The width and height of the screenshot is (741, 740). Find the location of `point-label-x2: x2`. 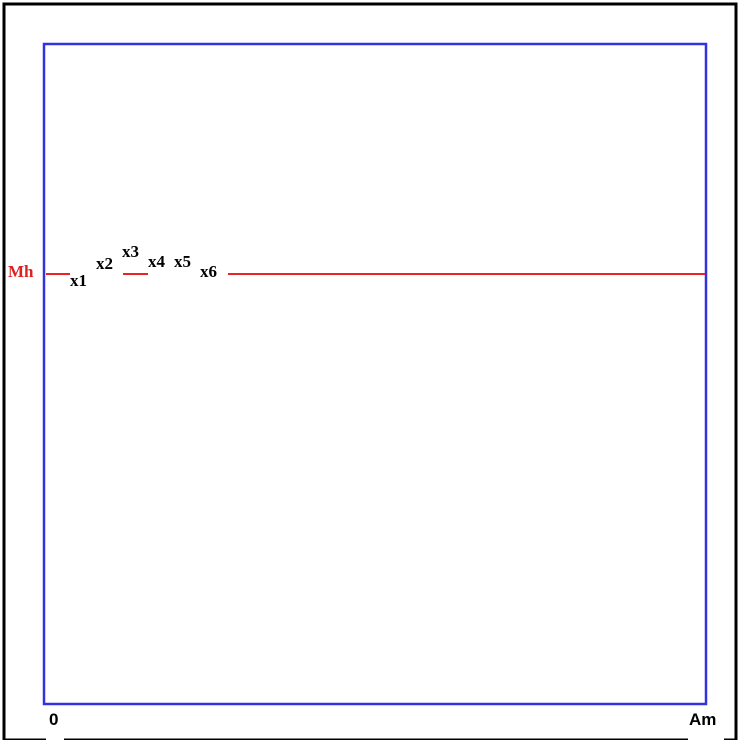

point-label-x2: x2 is located at coordinates (104, 263).